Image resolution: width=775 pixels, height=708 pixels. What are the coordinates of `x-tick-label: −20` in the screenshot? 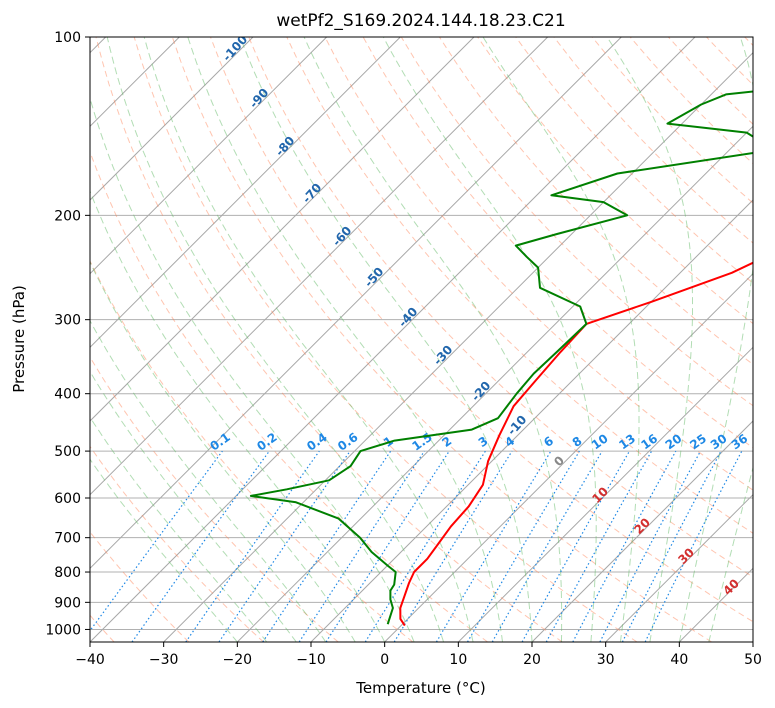 It's located at (238, 660).